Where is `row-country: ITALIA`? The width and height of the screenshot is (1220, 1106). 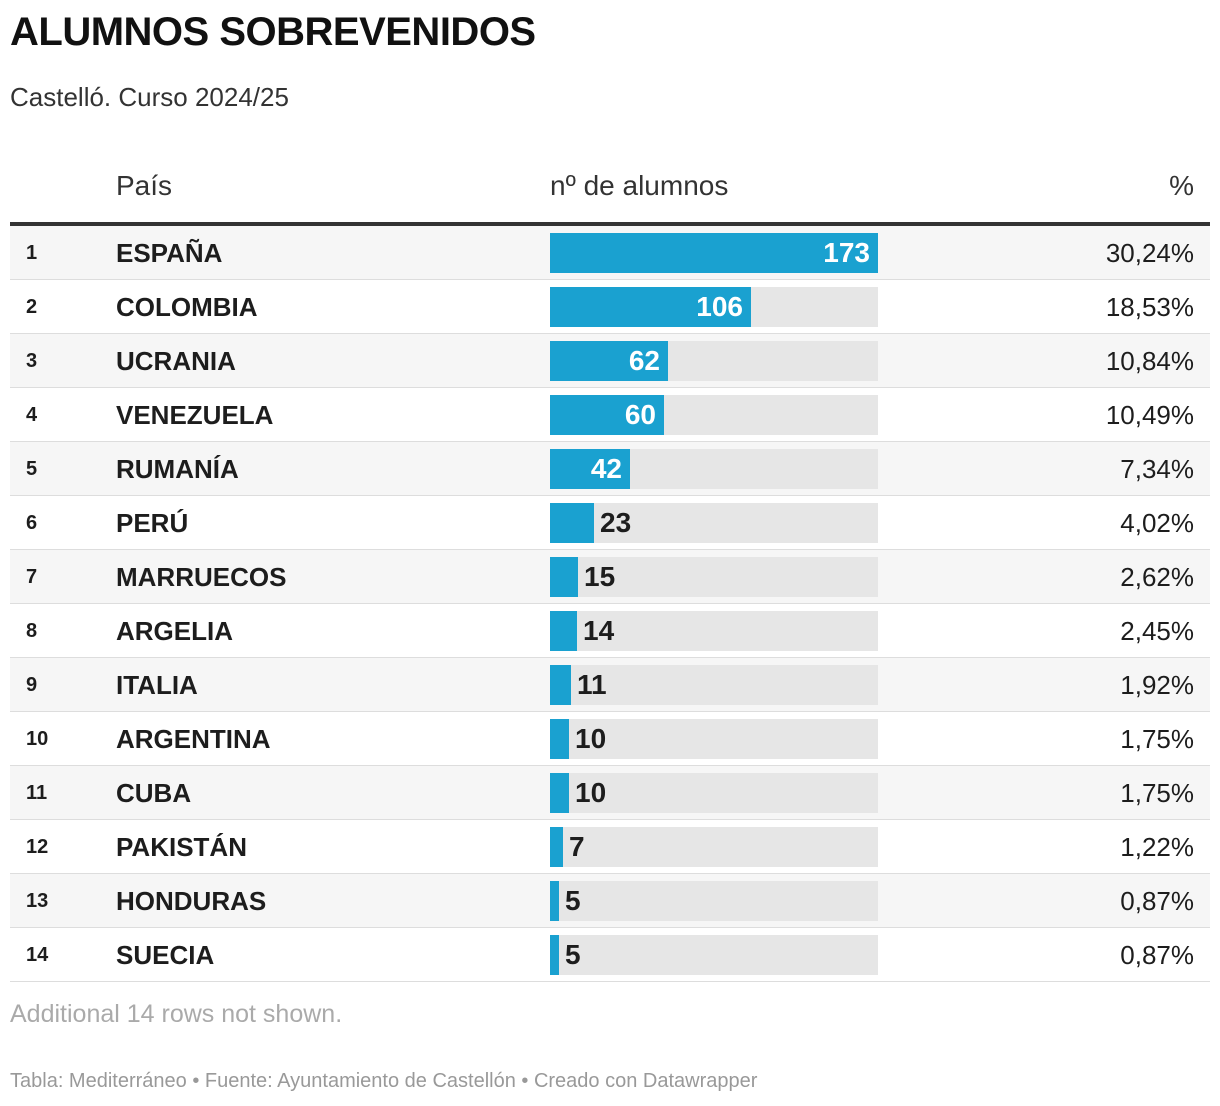 row-country: ITALIA is located at coordinates (157, 685).